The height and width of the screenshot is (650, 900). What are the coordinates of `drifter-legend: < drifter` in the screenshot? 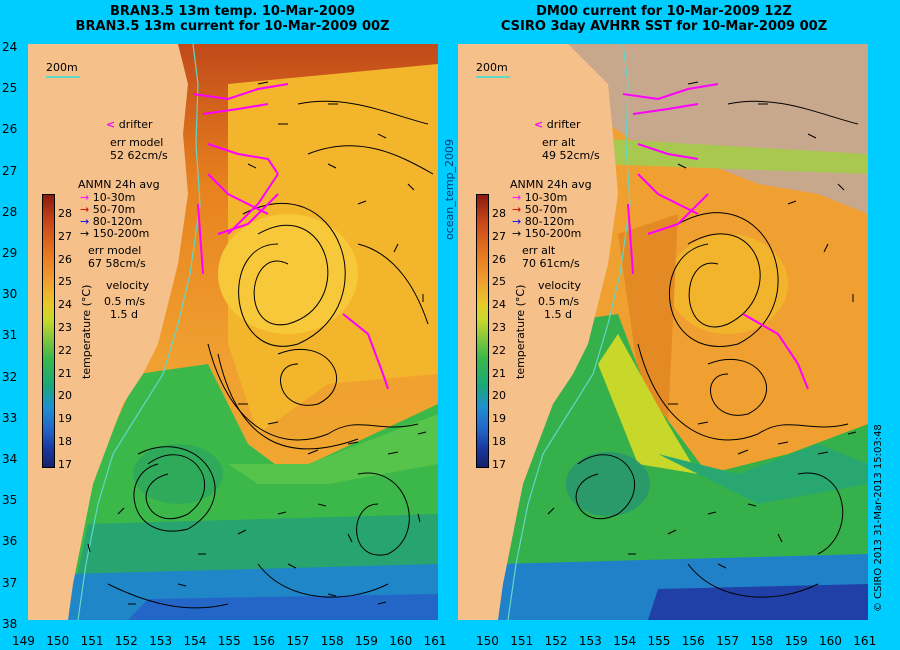 It's located at (557, 124).